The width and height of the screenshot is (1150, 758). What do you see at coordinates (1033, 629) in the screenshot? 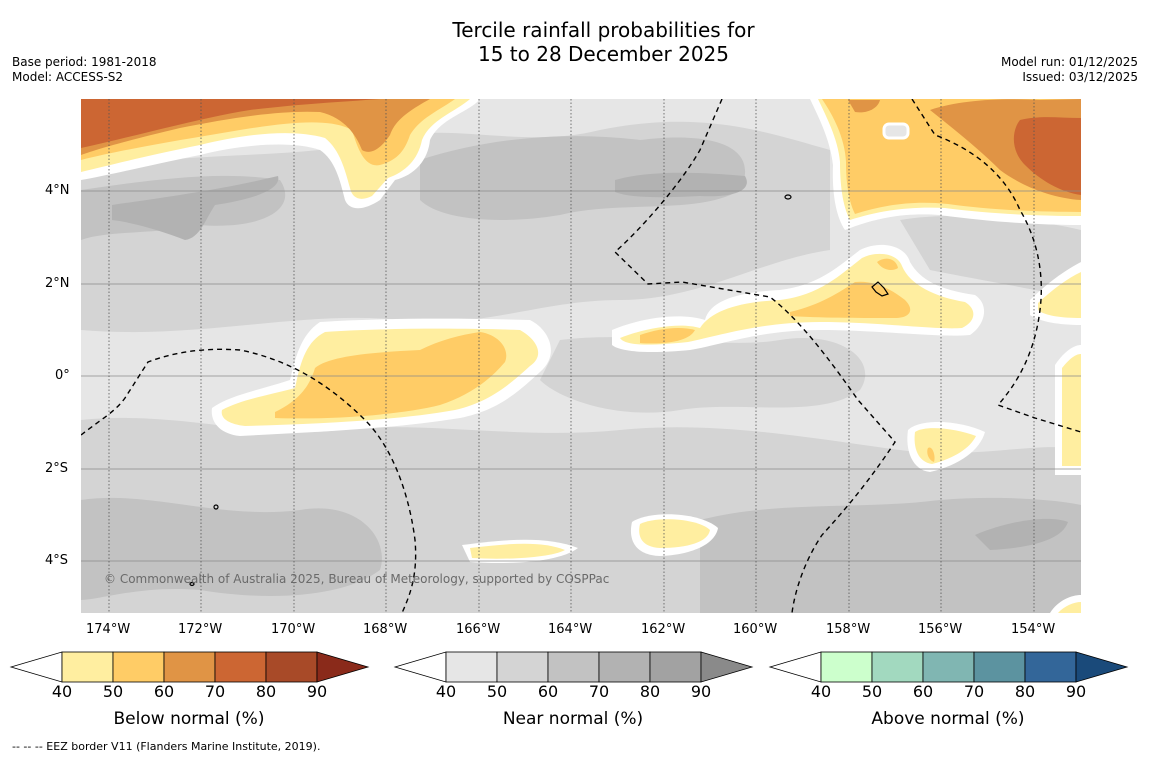
I see `lon-label: 154°W` at bounding box center [1033, 629].